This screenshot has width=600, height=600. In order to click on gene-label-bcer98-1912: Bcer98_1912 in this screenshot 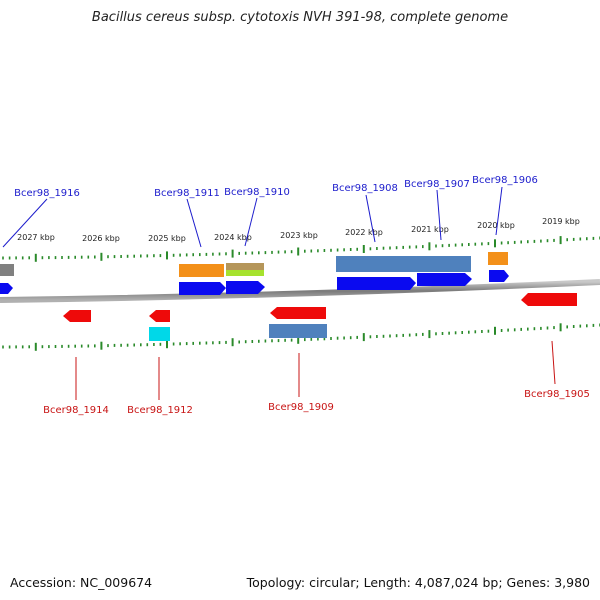, I will do `click(160, 410)`.